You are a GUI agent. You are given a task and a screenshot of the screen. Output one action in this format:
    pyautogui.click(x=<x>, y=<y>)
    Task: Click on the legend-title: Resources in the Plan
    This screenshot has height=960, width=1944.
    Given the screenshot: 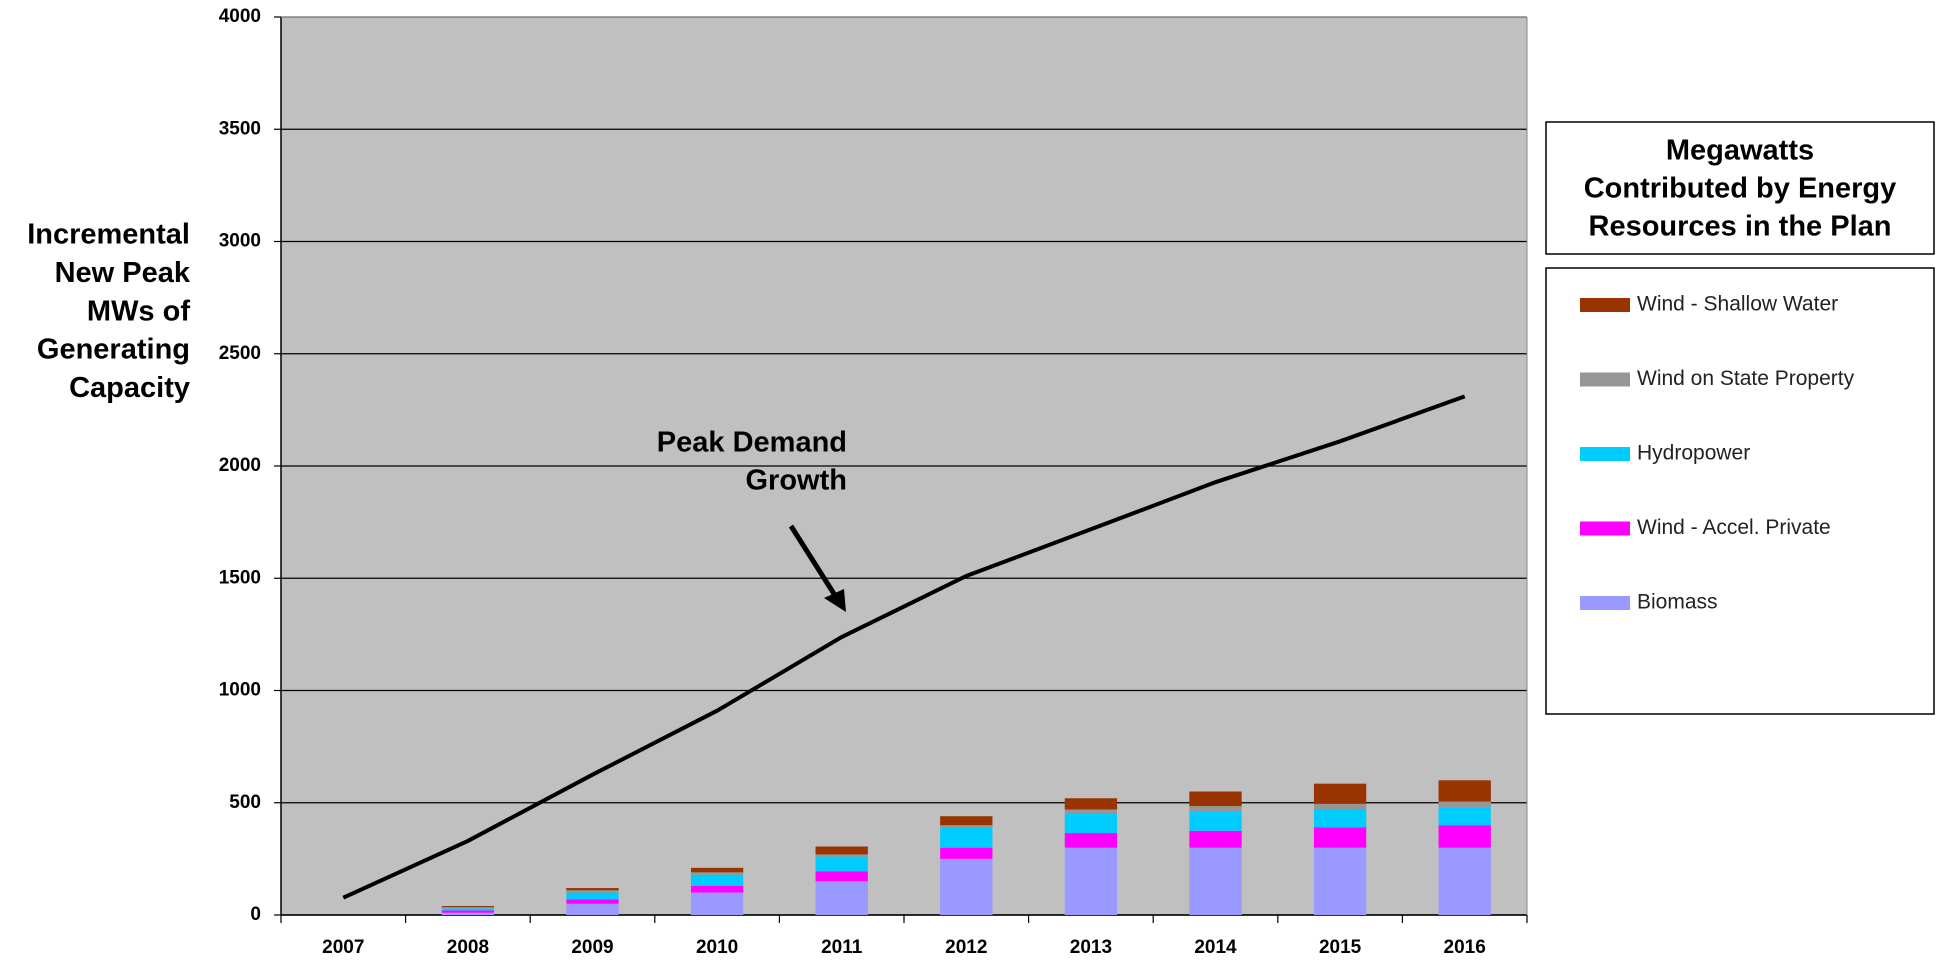 What is the action you would take?
    pyautogui.click(x=1740, y=227)
    